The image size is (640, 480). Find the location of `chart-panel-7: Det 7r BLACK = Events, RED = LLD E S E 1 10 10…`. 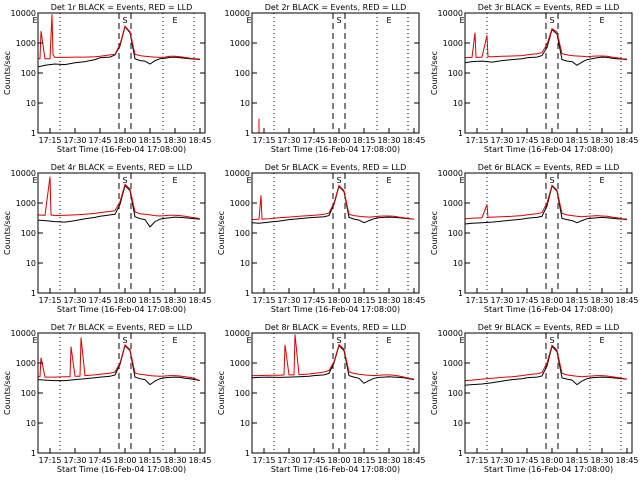

chart-panel-7: Det 7r BLACK = Events, RED = LLD E S E 1 10 10… is located at coordinates (107, 398).